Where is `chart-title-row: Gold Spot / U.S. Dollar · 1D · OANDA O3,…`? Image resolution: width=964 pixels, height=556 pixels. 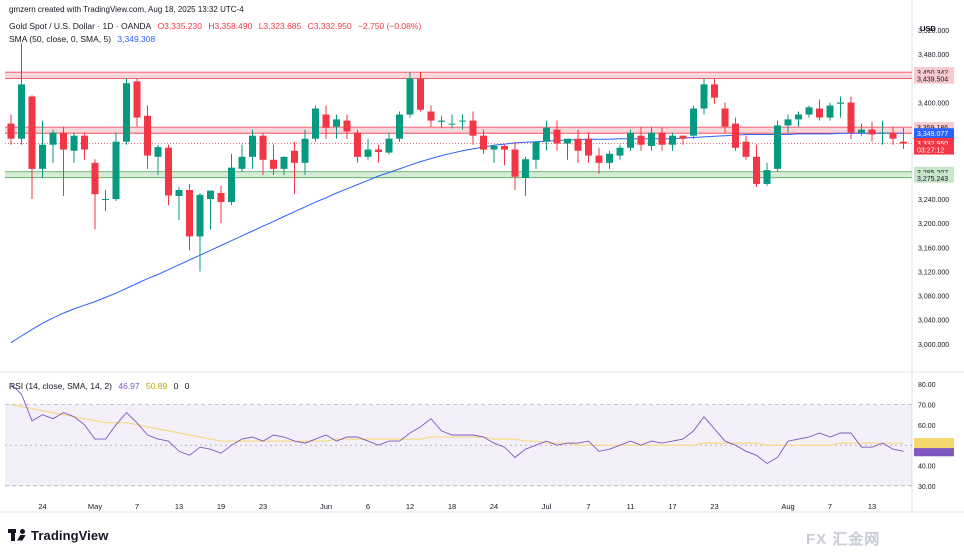 chart-title-row: Gold Spot / U.S. Dollar · 1D · OANDA O3,… is located at coordinates (217, 26).